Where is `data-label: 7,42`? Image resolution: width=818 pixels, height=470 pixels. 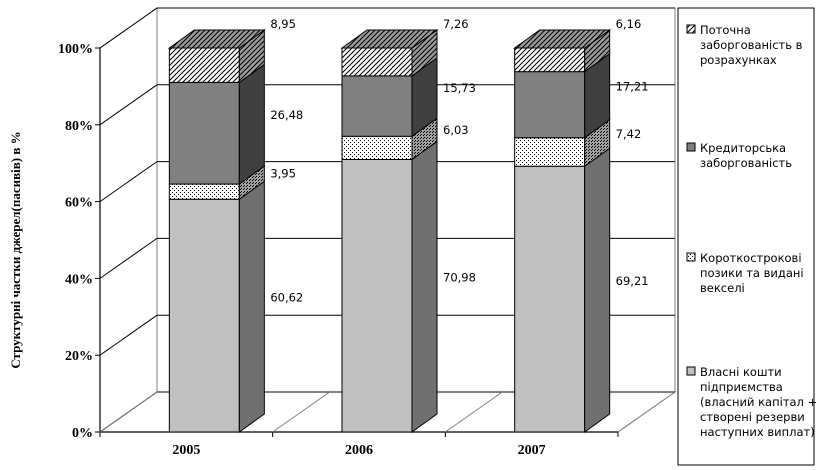 data-label: 7,42 is located at coordinates (629, 134).